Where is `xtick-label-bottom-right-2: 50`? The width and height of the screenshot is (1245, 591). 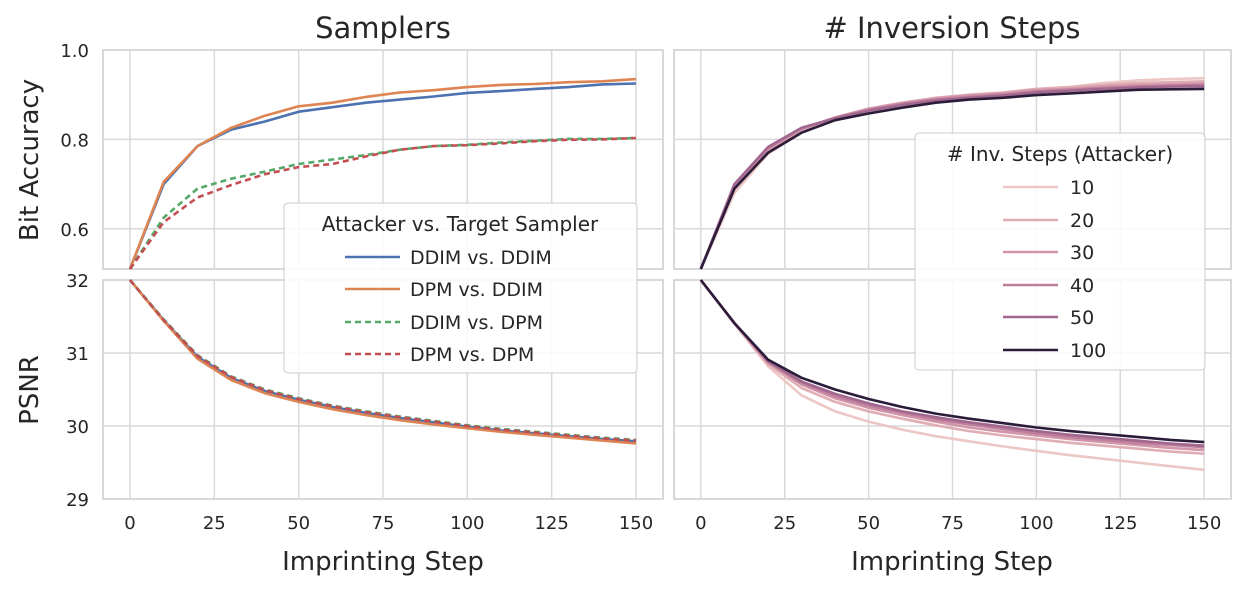
xtick-label-bottom-right-2: 50 is located at coordinates (868, 523).